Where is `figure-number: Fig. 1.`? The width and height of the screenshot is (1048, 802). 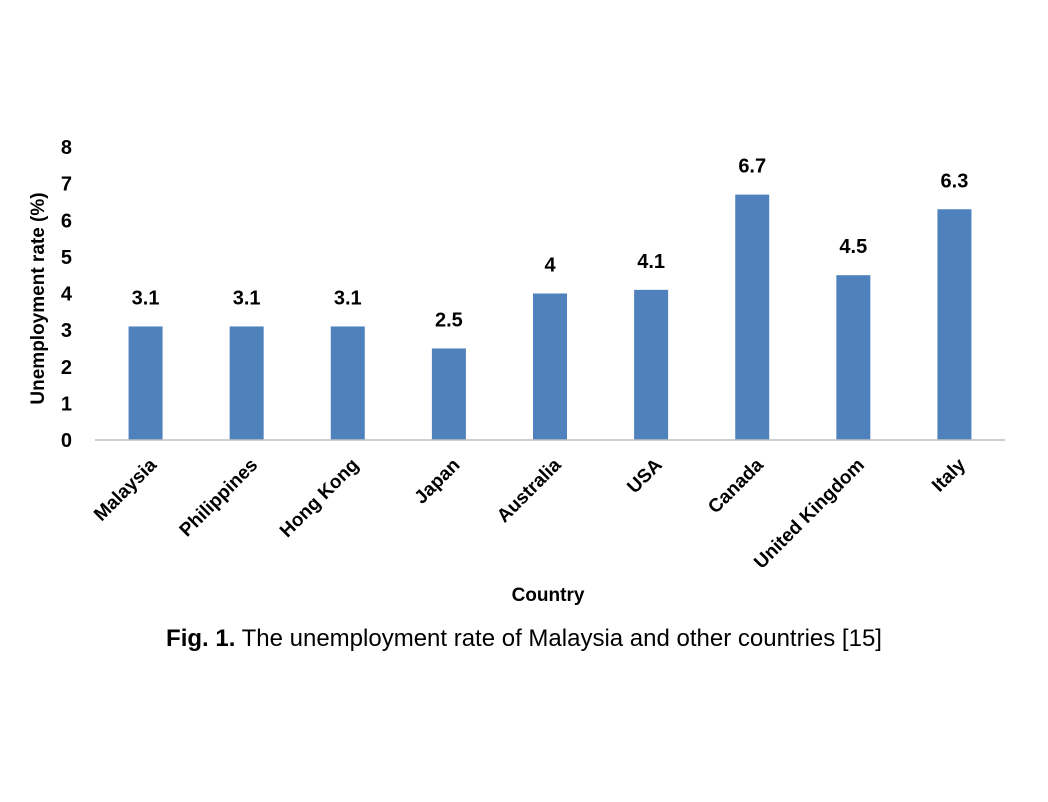 figure-number: Fig. 1. is located at coordinates (201, 638).